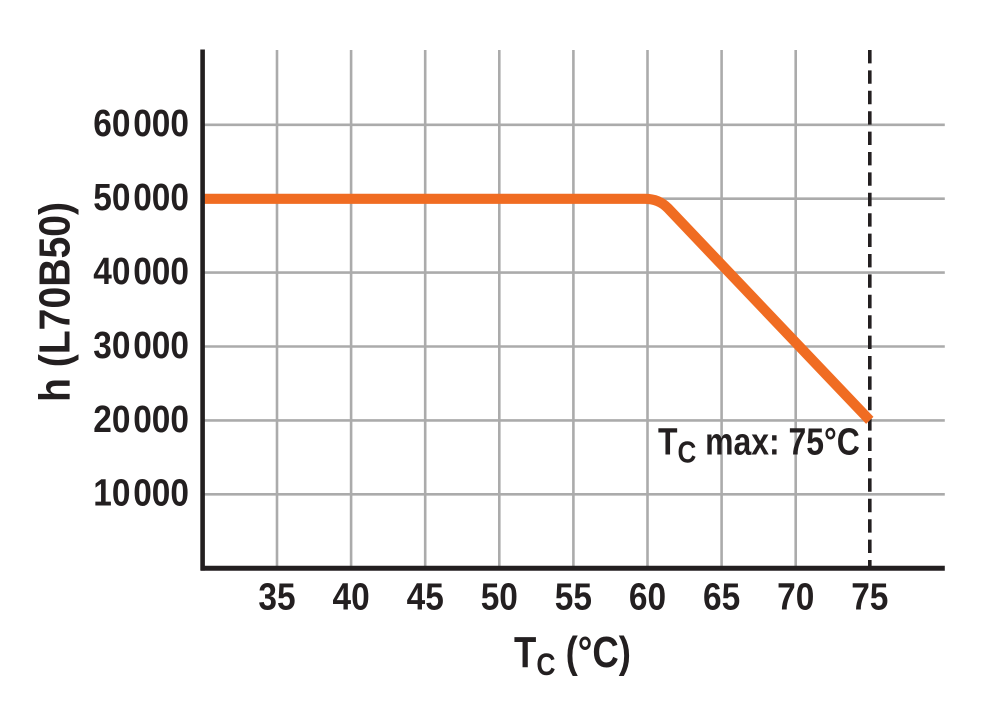 The width and height of the screenshot is (1000, 708). I want to click on svg-text: 55, so click(573, 597).